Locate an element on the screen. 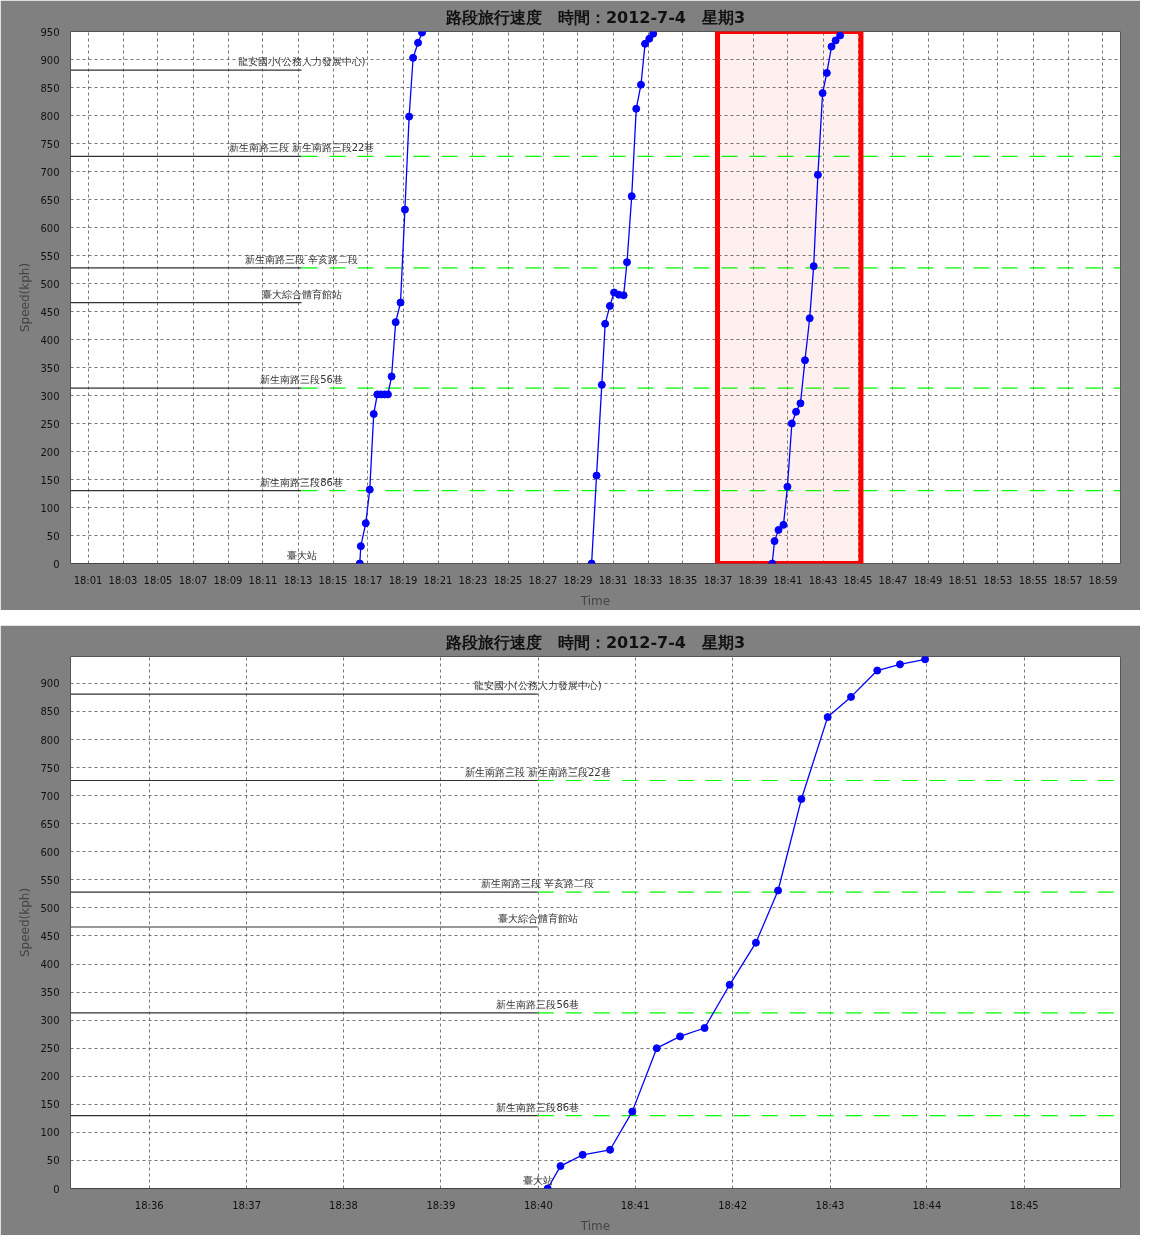  x-tick-label: 18:33 is located at coordinates (648, 580).